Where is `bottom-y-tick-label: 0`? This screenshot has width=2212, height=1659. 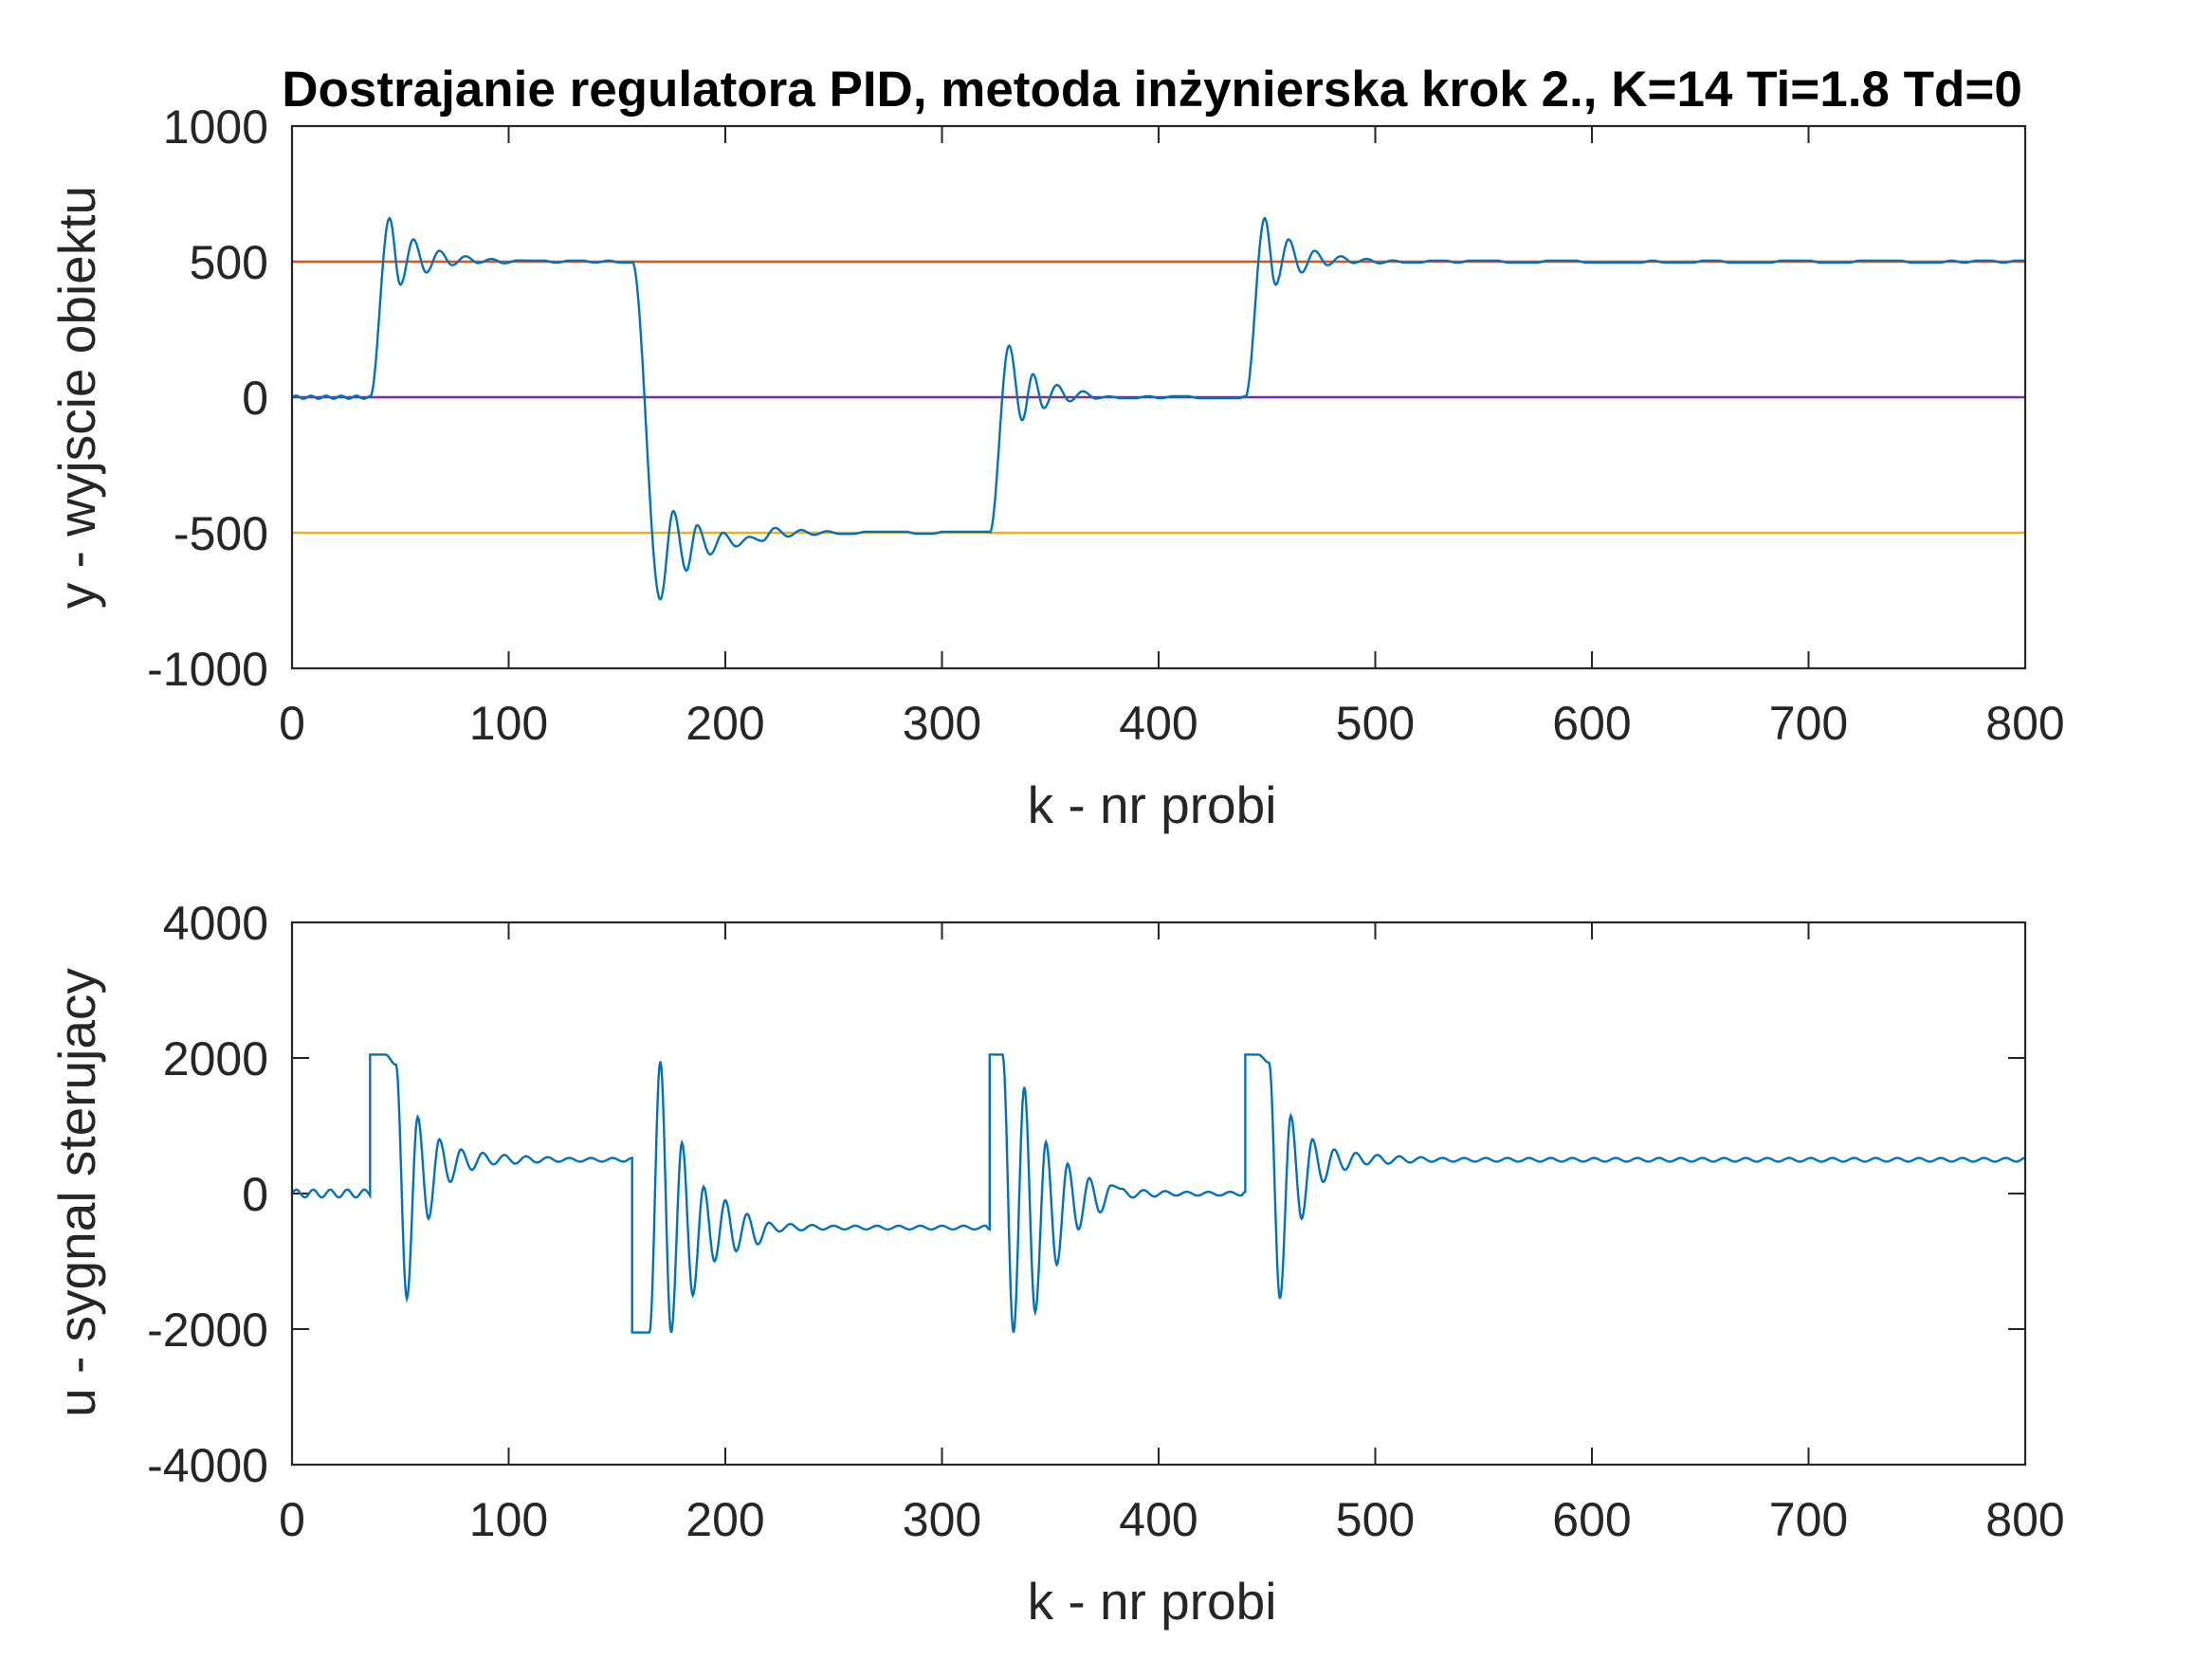 bottom-y-tick-label: 0 is located at coordinates (255, 1194).